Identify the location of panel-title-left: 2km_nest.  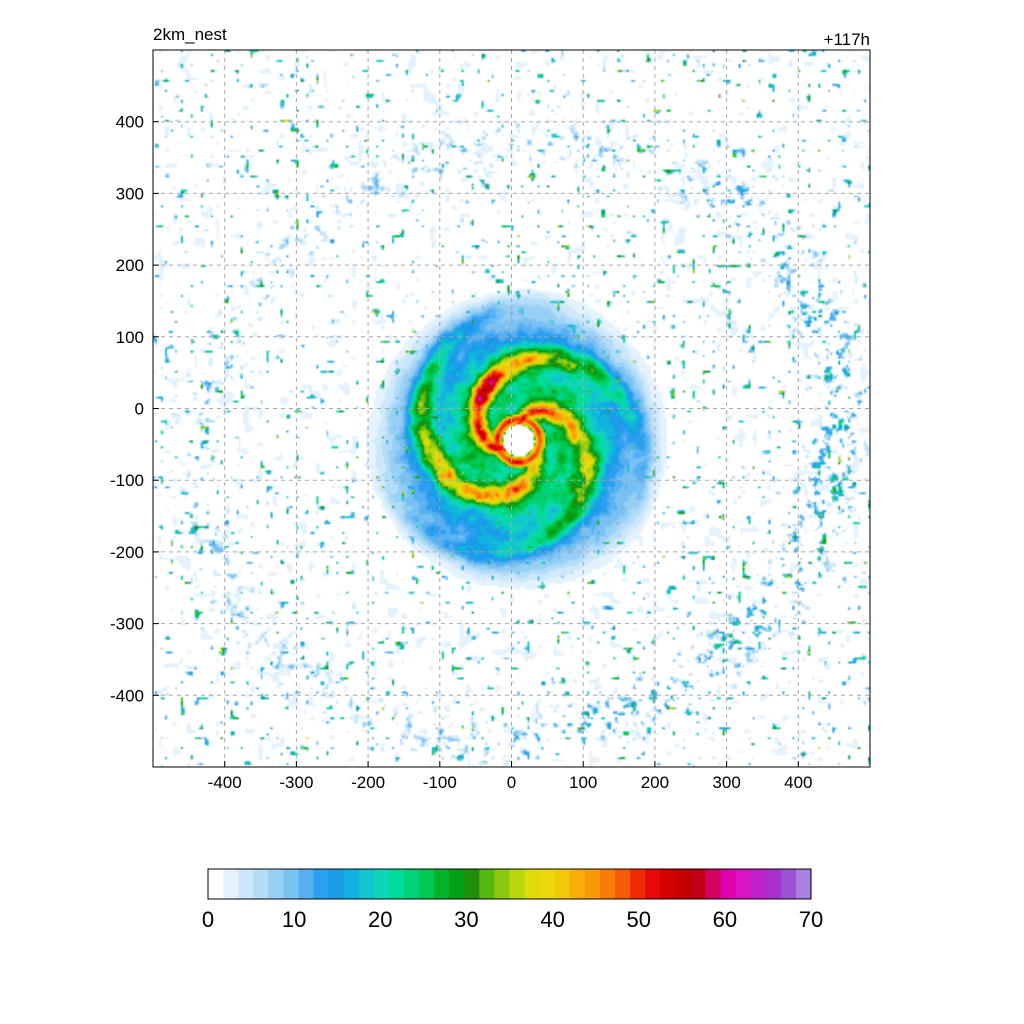
(190, 34).